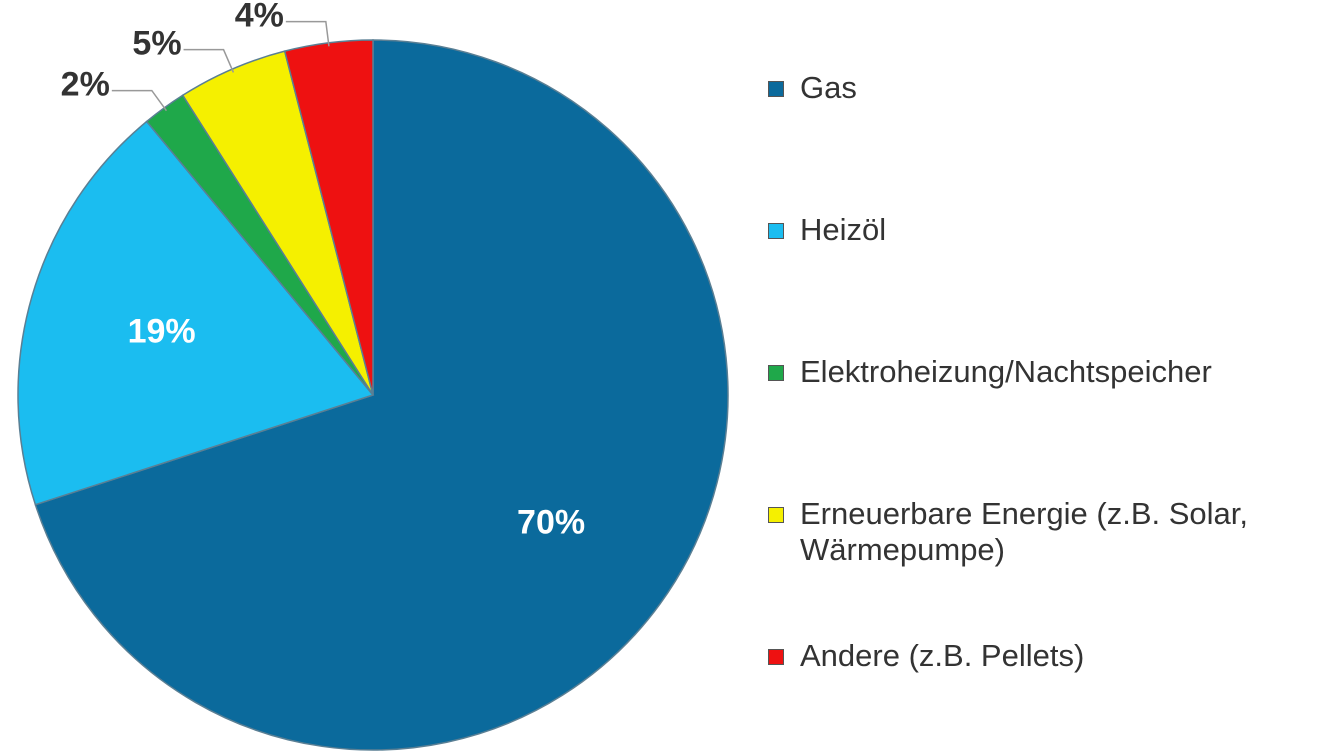 The height and width of the screenshot is (752, 1340). What do you see at coordinates (1006, 371) in the screenshot?
I see `legend-label: Elektroheizung/Nachtspeicher` at bounding box center [1006, 371].